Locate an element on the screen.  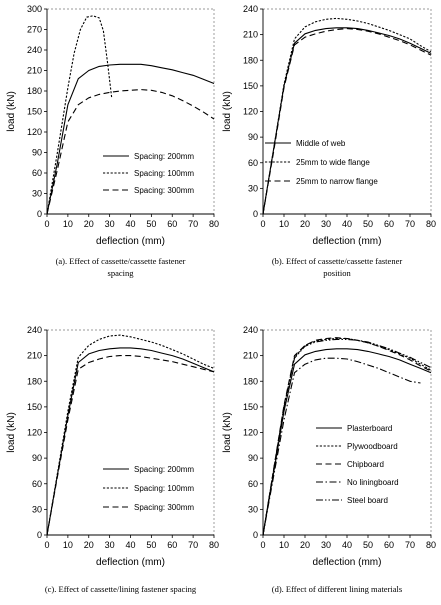
legend-label-1: Plasterboard is located at coordinates (369, 428).